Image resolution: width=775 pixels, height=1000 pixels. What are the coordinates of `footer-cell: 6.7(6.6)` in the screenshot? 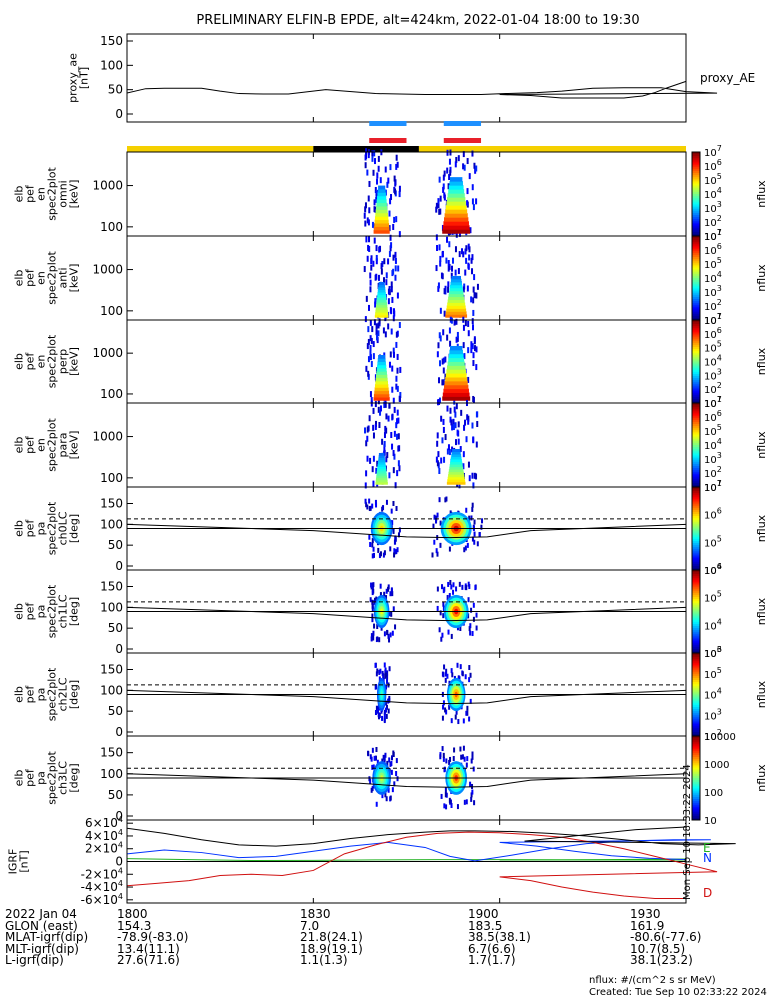 It's located at (492, 948).